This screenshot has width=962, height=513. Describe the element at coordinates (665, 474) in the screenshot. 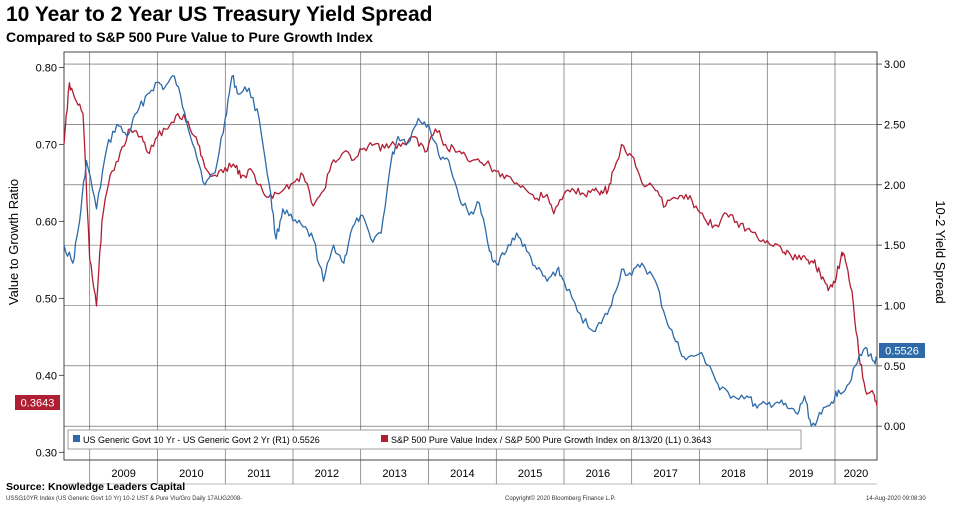

I see `x-tick-label: 2017` at that location.